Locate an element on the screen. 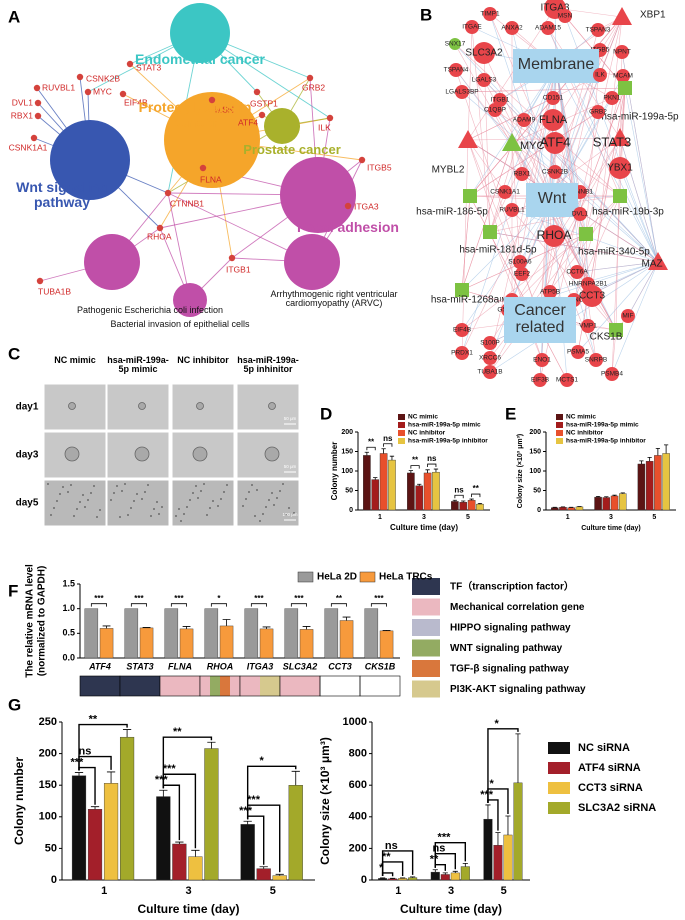  node-label: STAT3 is located at coordinates (612, 141).